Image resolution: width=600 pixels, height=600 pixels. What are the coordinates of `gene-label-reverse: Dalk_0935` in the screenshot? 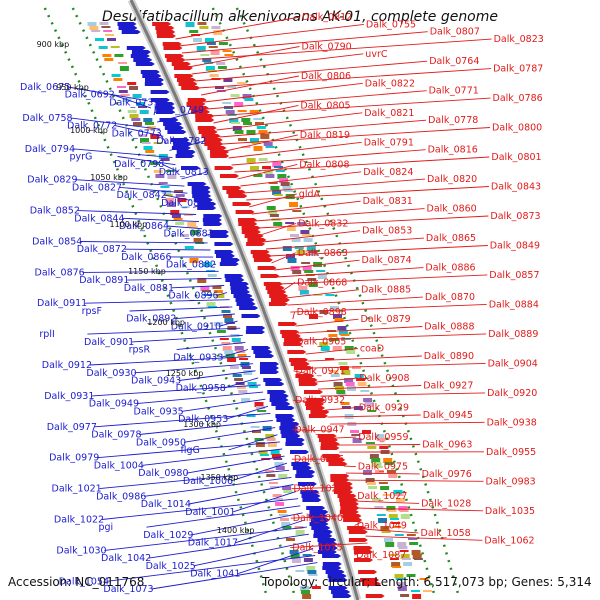 It's located at (159, 411).